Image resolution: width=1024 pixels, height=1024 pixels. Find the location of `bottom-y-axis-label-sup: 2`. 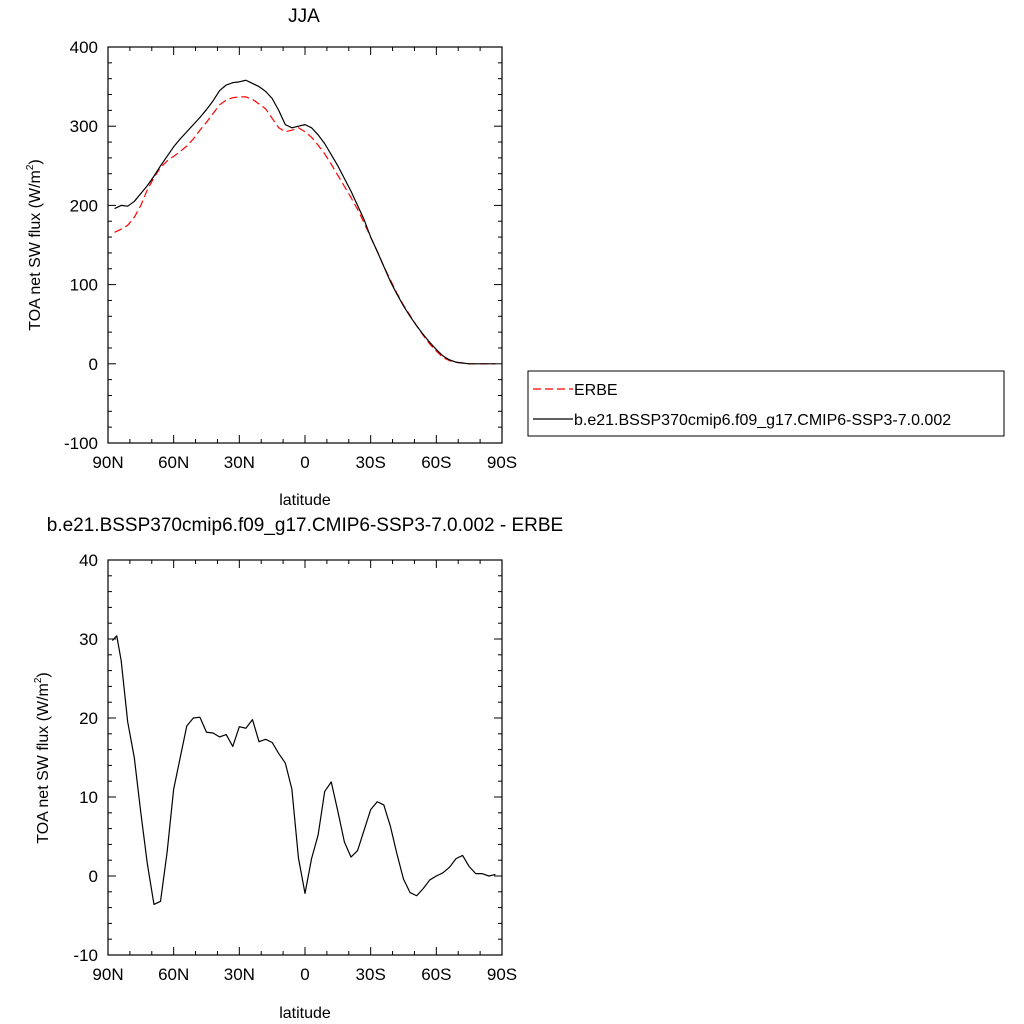

bottom-y-axis-label-sup: 2 is located at coordinates (38, 680).